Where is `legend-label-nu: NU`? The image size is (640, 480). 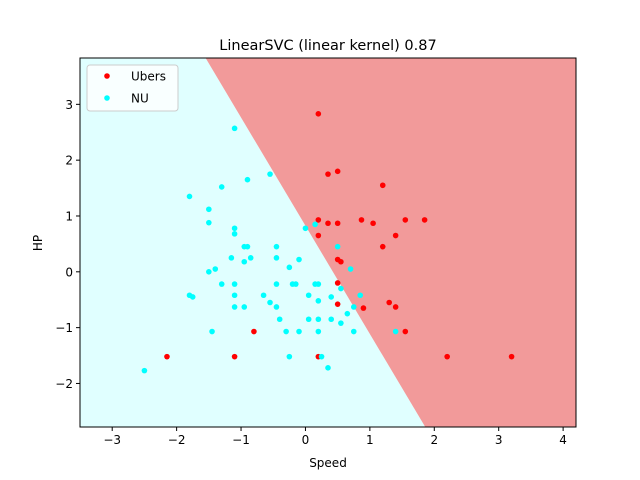 legend-label-nu: NU is located at coordinates (140, 99).